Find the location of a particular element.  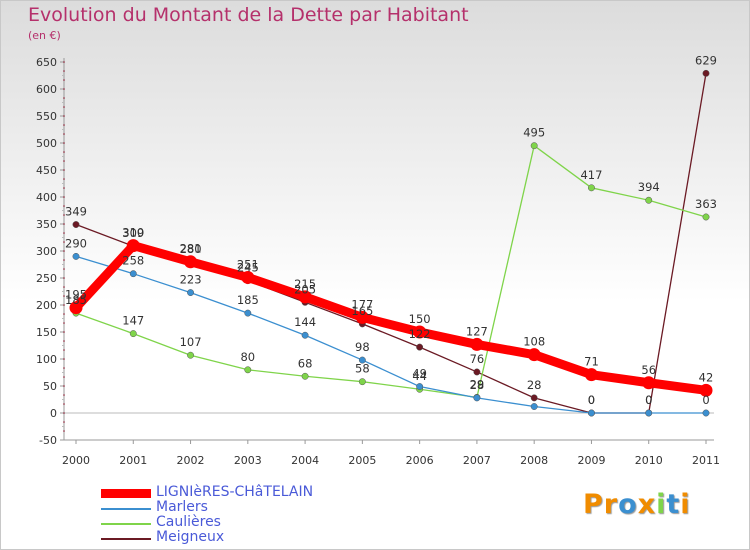

data-label-ligni-res-ch-telain: 108 is located at coordinates (534, 342).